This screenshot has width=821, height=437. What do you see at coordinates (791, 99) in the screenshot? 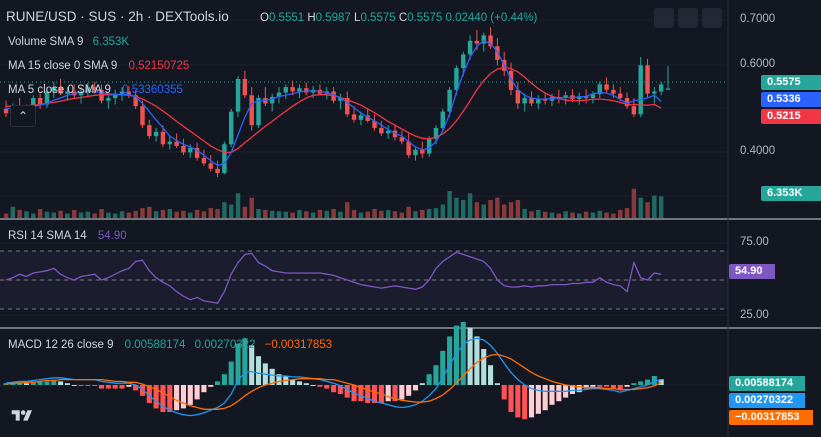
I see `ma5-price-tag: 0.5336` at bounding box center [791, 99].